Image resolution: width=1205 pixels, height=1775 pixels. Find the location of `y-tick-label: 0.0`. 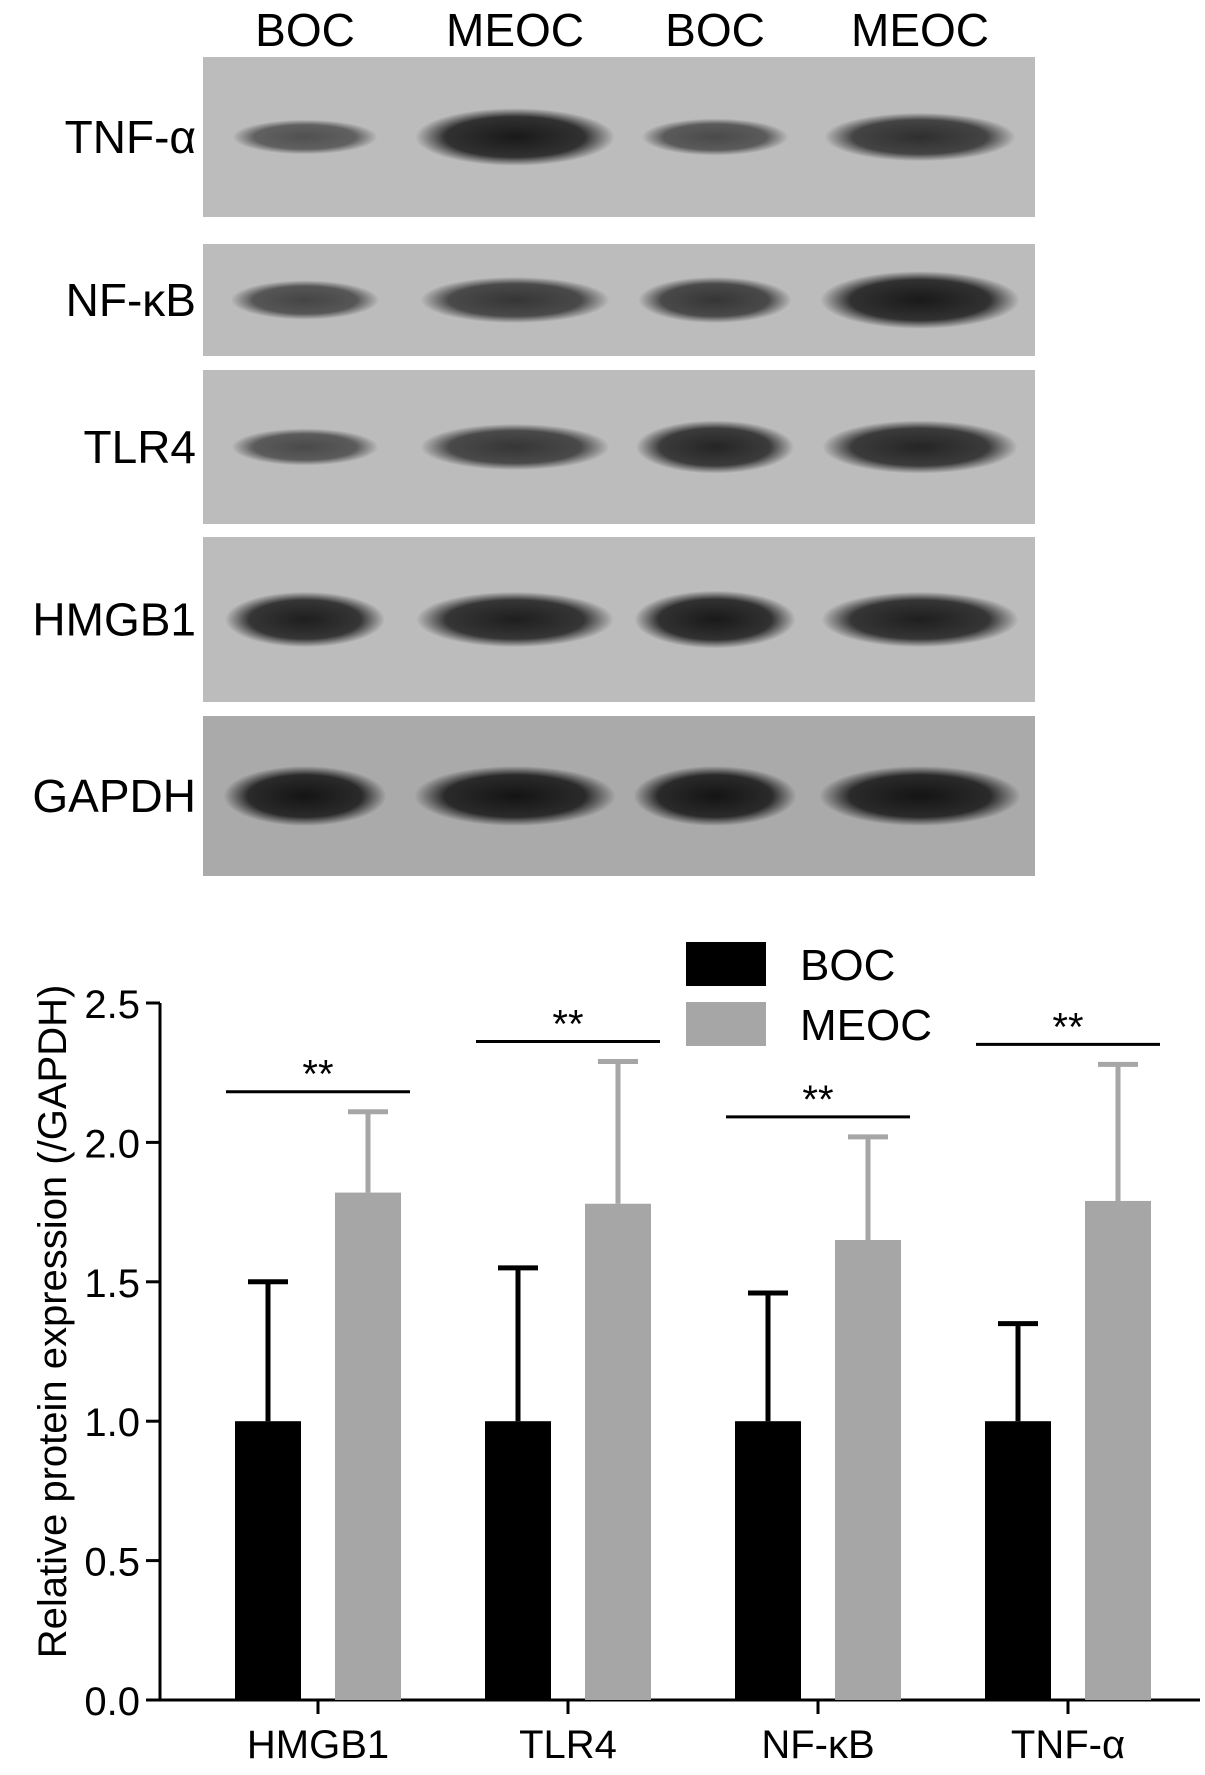

y-tick-label: 0.0 is located at coordinates (112, 1702).